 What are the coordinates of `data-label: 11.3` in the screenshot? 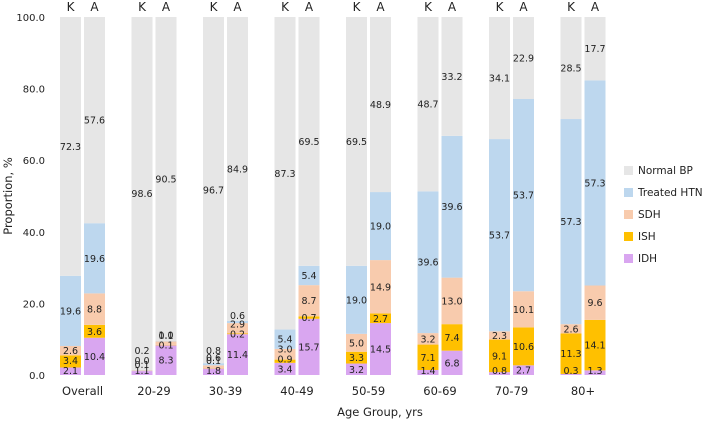 It's located at (570, 354).